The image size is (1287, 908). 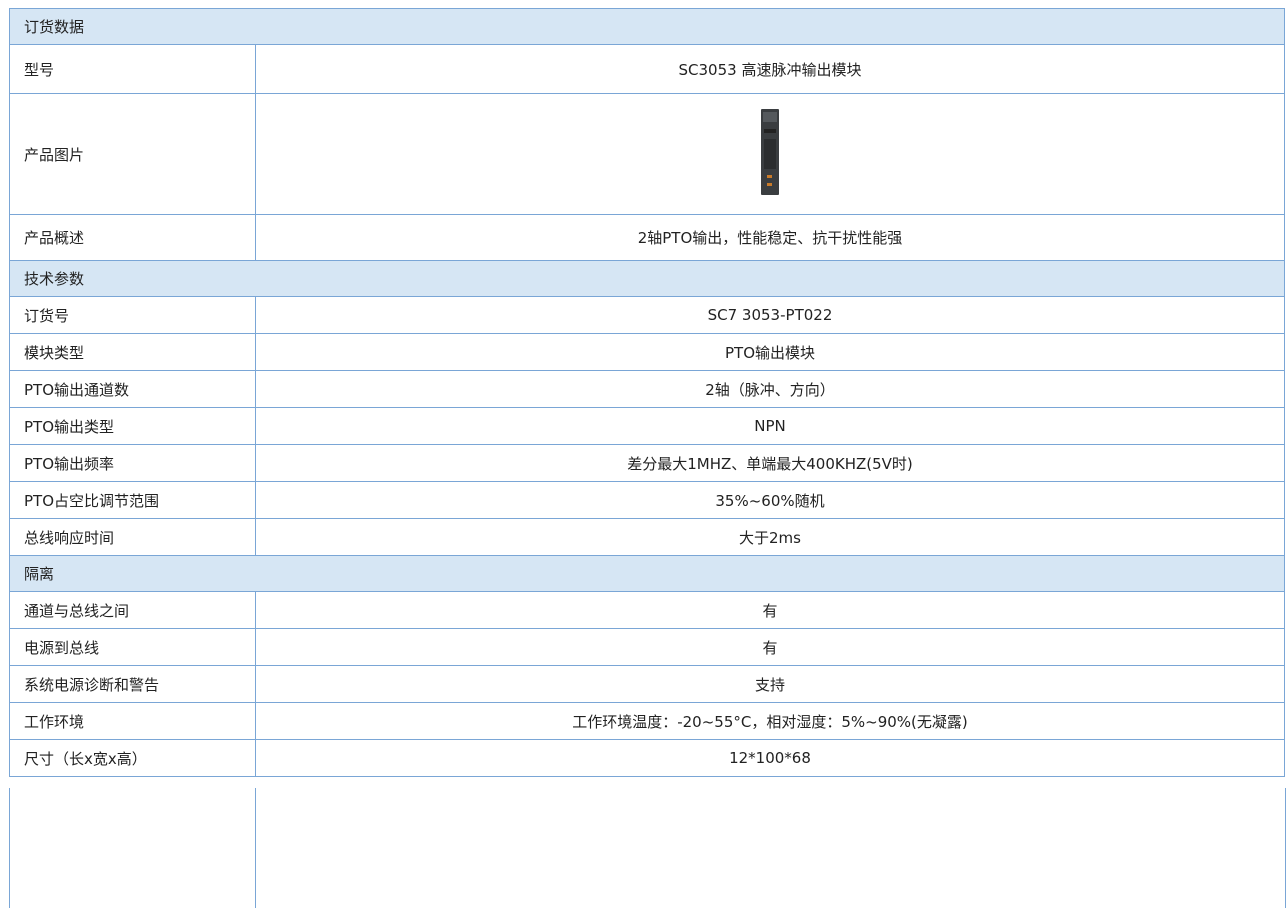 What do you see at coordinates (770, 69) in the screenshot?
I see `row-value: SC3053 高速脉冲输出模块` at bounding box center [770, 69].